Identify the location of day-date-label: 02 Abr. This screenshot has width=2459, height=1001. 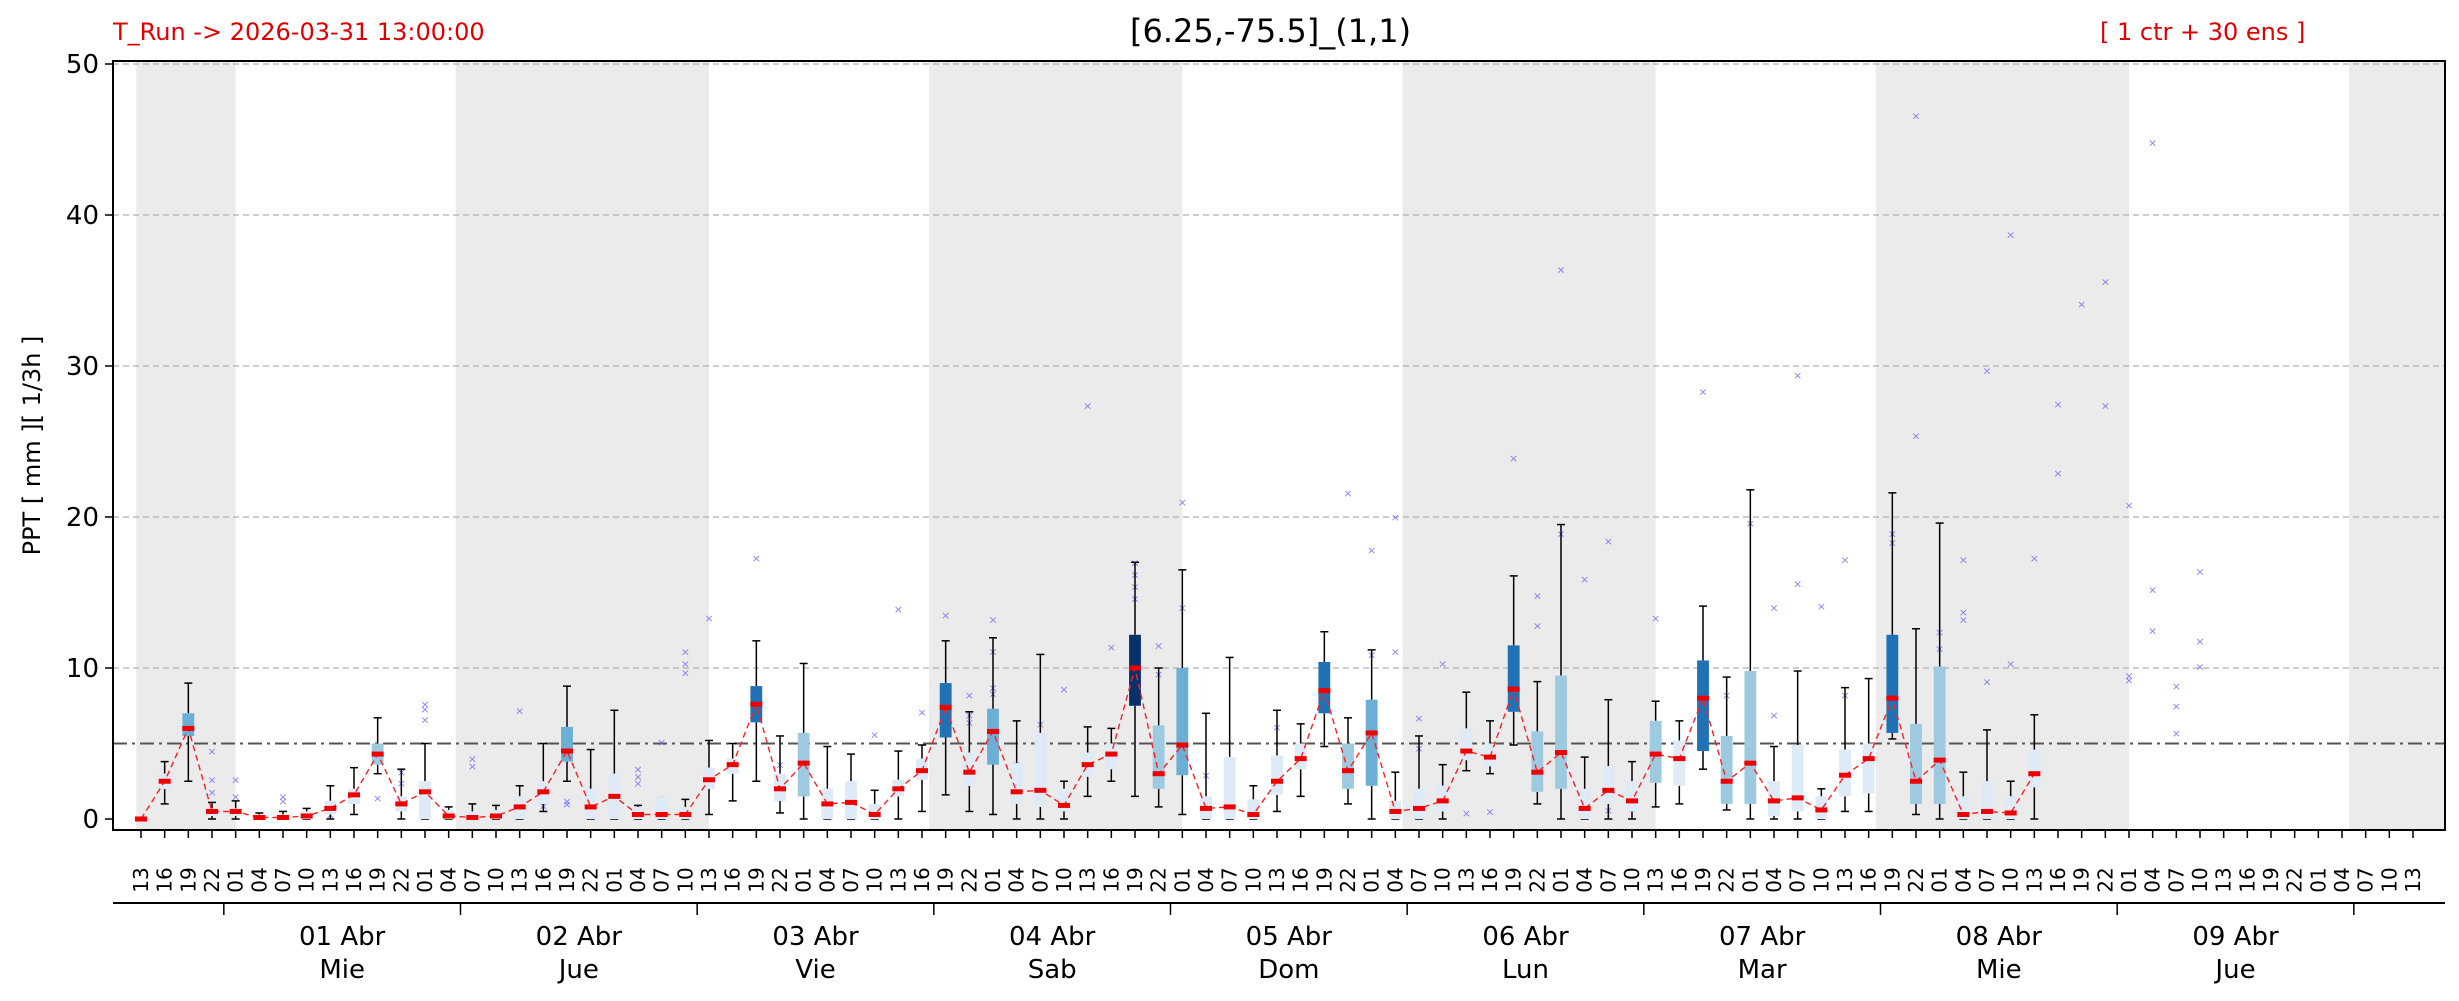
(579, 937).